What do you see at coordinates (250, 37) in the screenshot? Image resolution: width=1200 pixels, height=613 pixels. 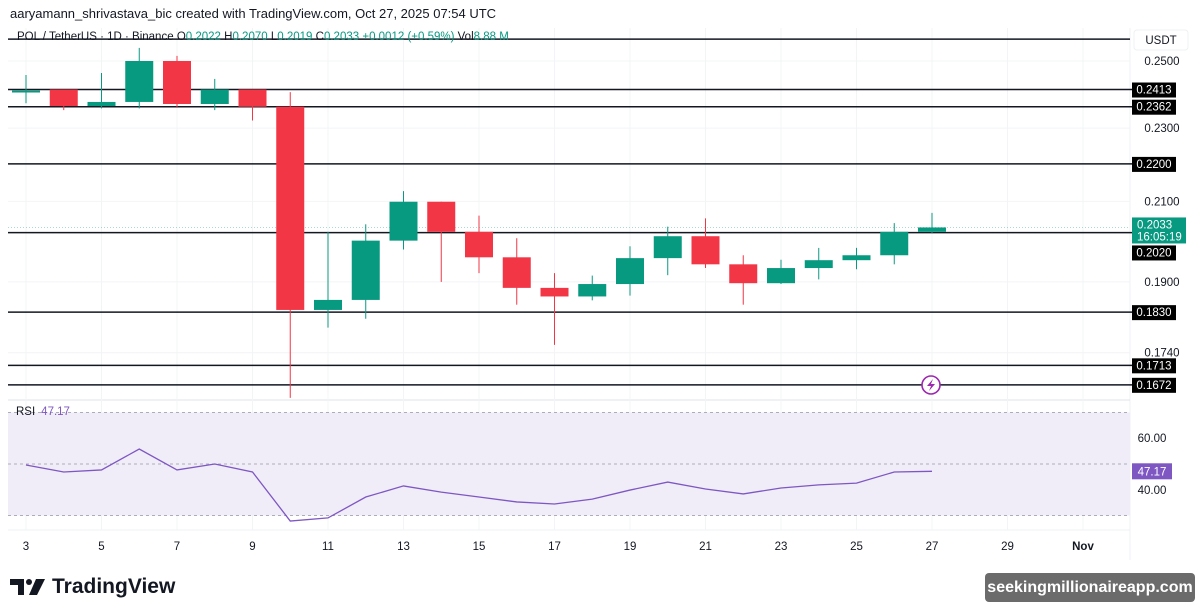 I see `high-value: 0.2070` at bounding box center [250, 37].